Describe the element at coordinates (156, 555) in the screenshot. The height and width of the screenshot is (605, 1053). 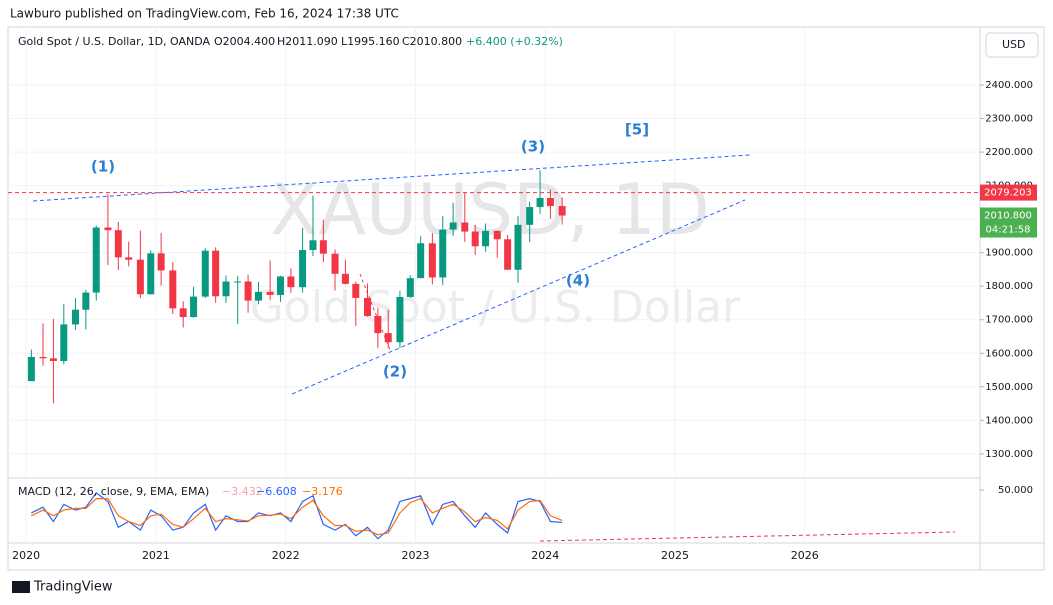
I see `x-tick-label: 2021` at that location.